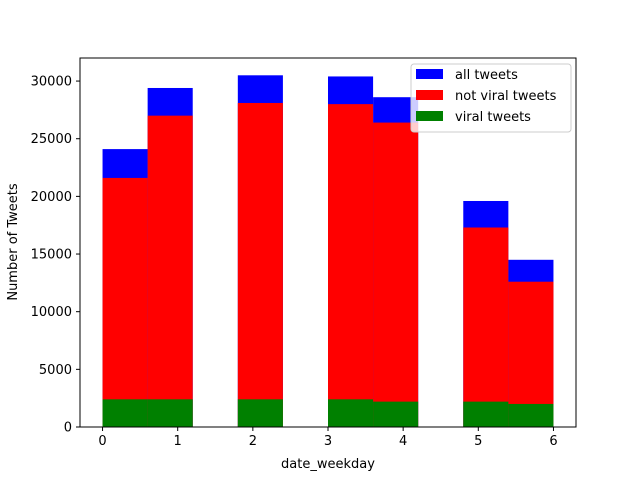 This screenshot has height=480, width=640. I want to click on y-axis-label: Number of Tweets, so click(13, 242).